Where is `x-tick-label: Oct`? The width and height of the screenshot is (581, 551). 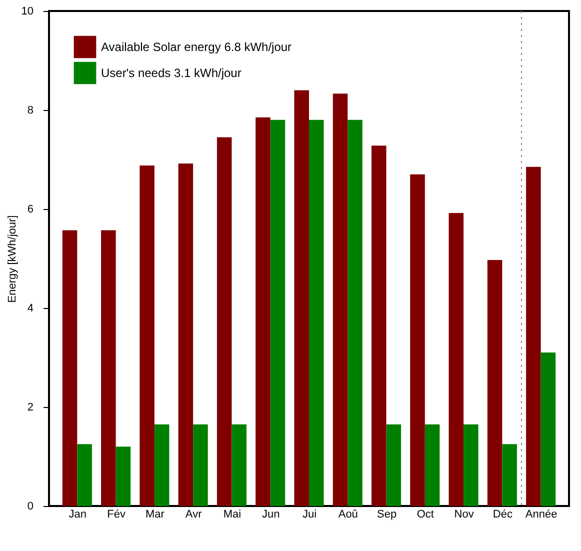
x-tick-label: Oct is located at coordinates (425, 514).